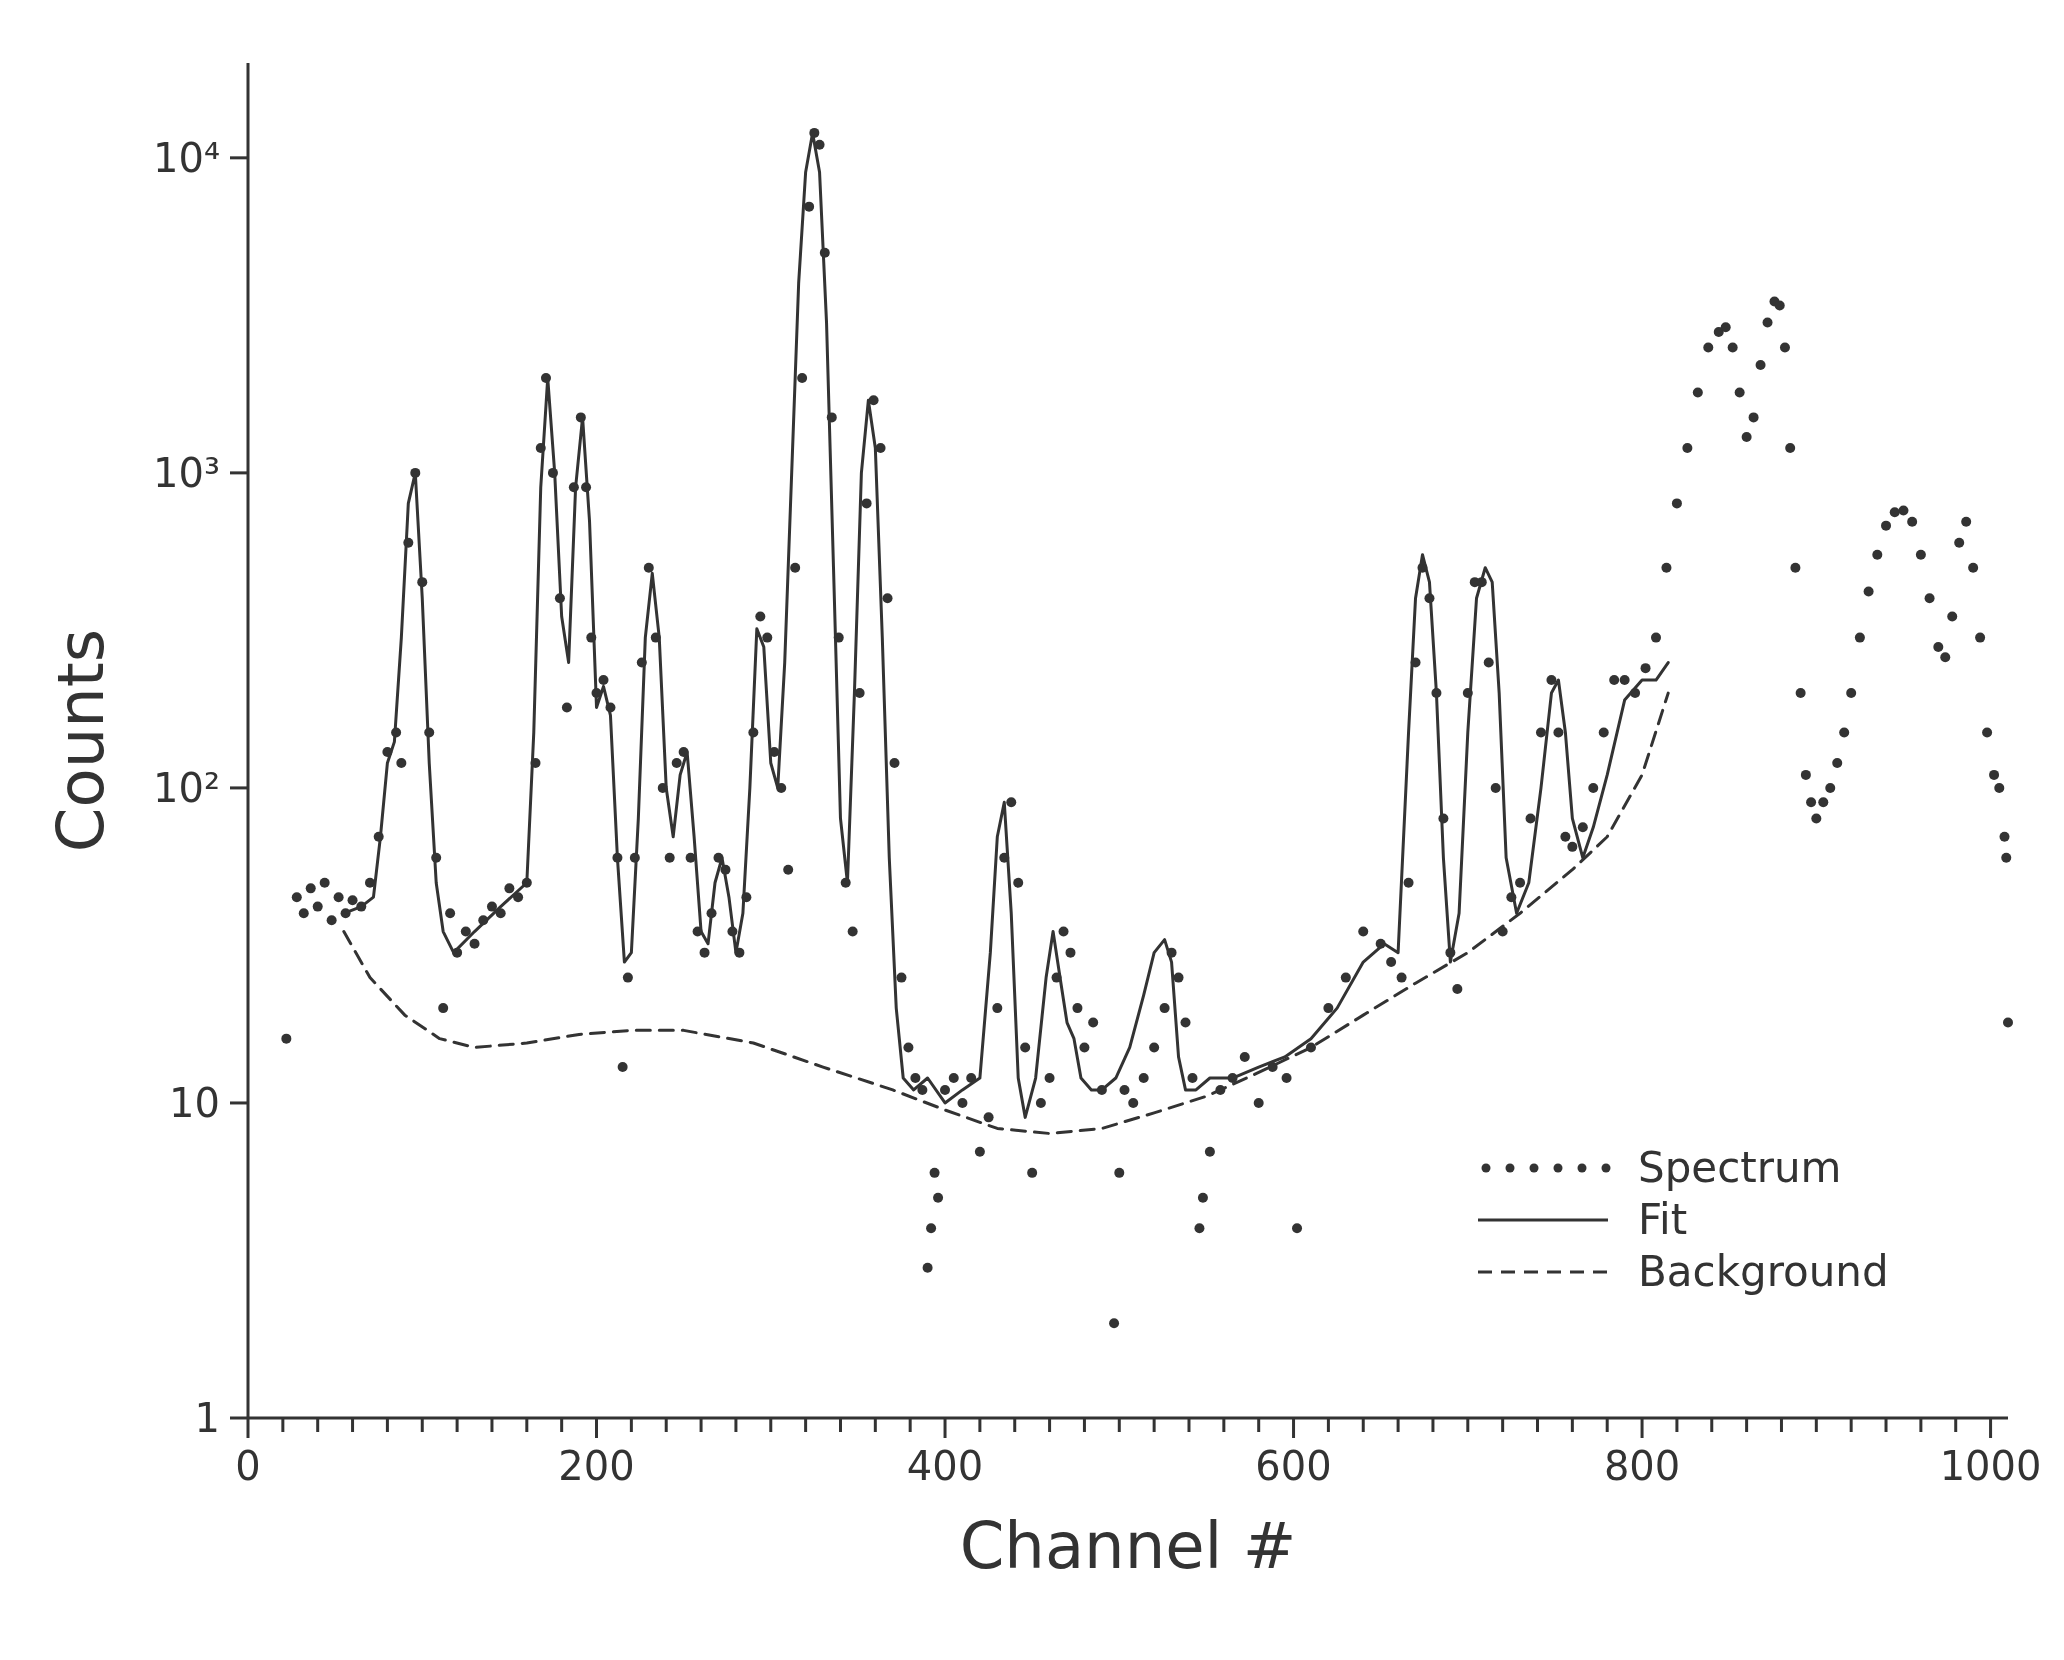  Describe the element at coordinates (596, 1466) in the screenshot. I see `x-tick-label: 200` at that location.